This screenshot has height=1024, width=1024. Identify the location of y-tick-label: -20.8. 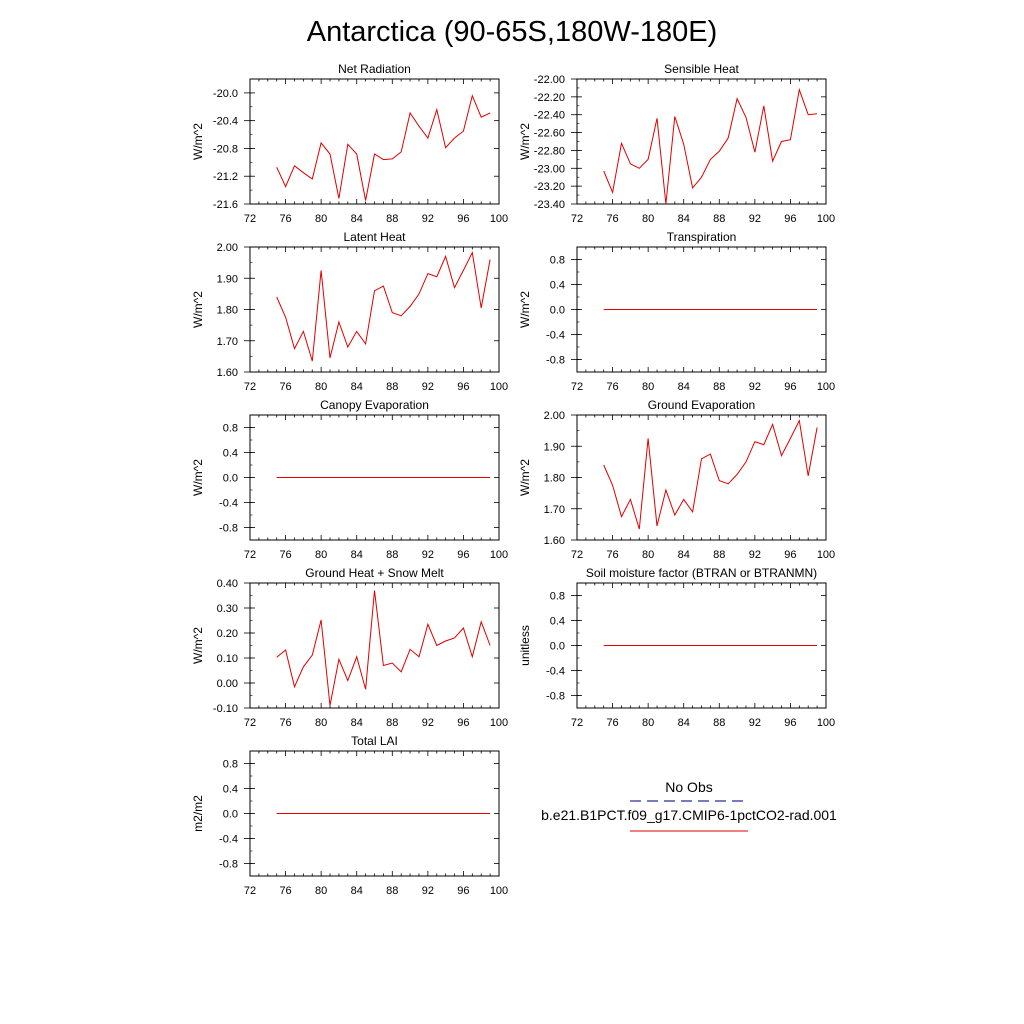
(225, 149).